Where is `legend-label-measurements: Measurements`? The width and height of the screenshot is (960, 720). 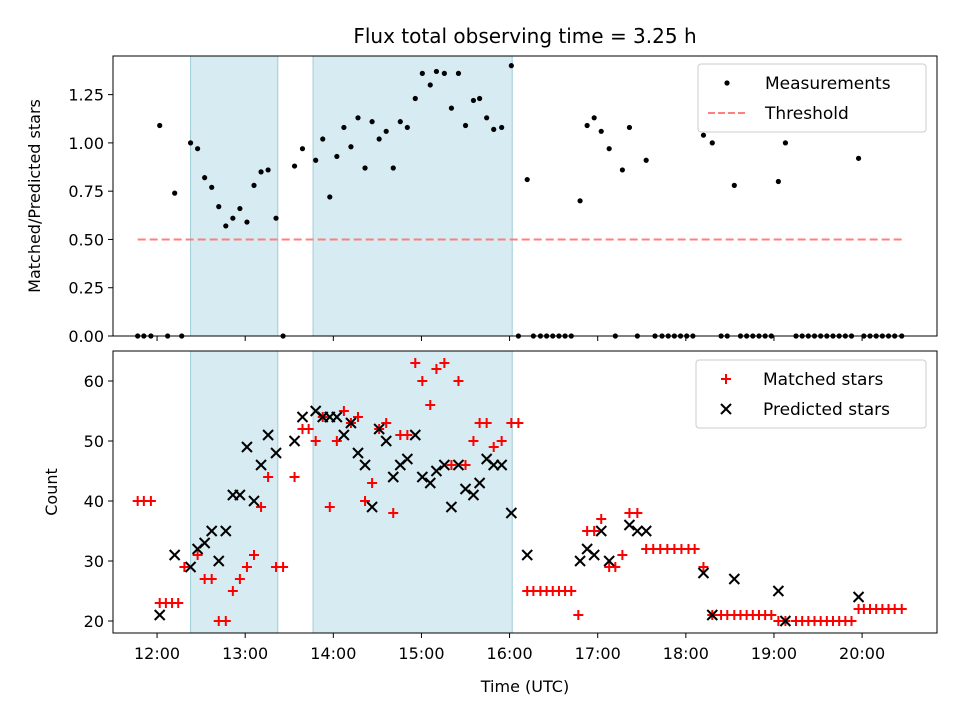 legend-label-measurements: Measurements is located at coordinates (828, 84).